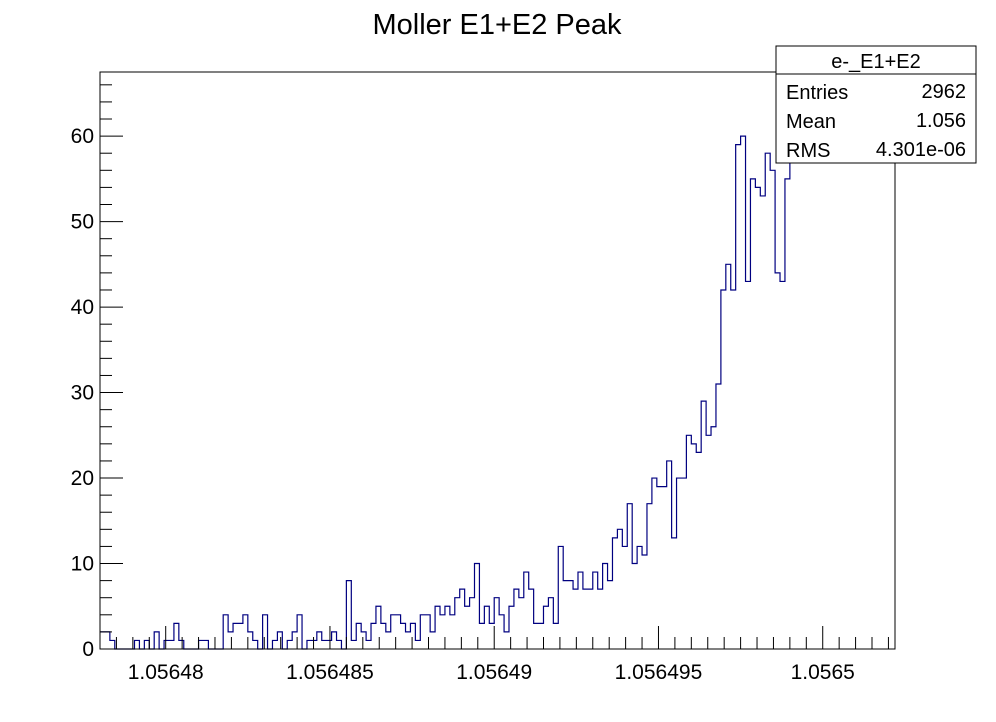 The image size is (996, 722). What do you see at coordinates (494, 672) in the screenshot?
I see `x-tick-label: 1.05649` at bounding box center [494, 672].